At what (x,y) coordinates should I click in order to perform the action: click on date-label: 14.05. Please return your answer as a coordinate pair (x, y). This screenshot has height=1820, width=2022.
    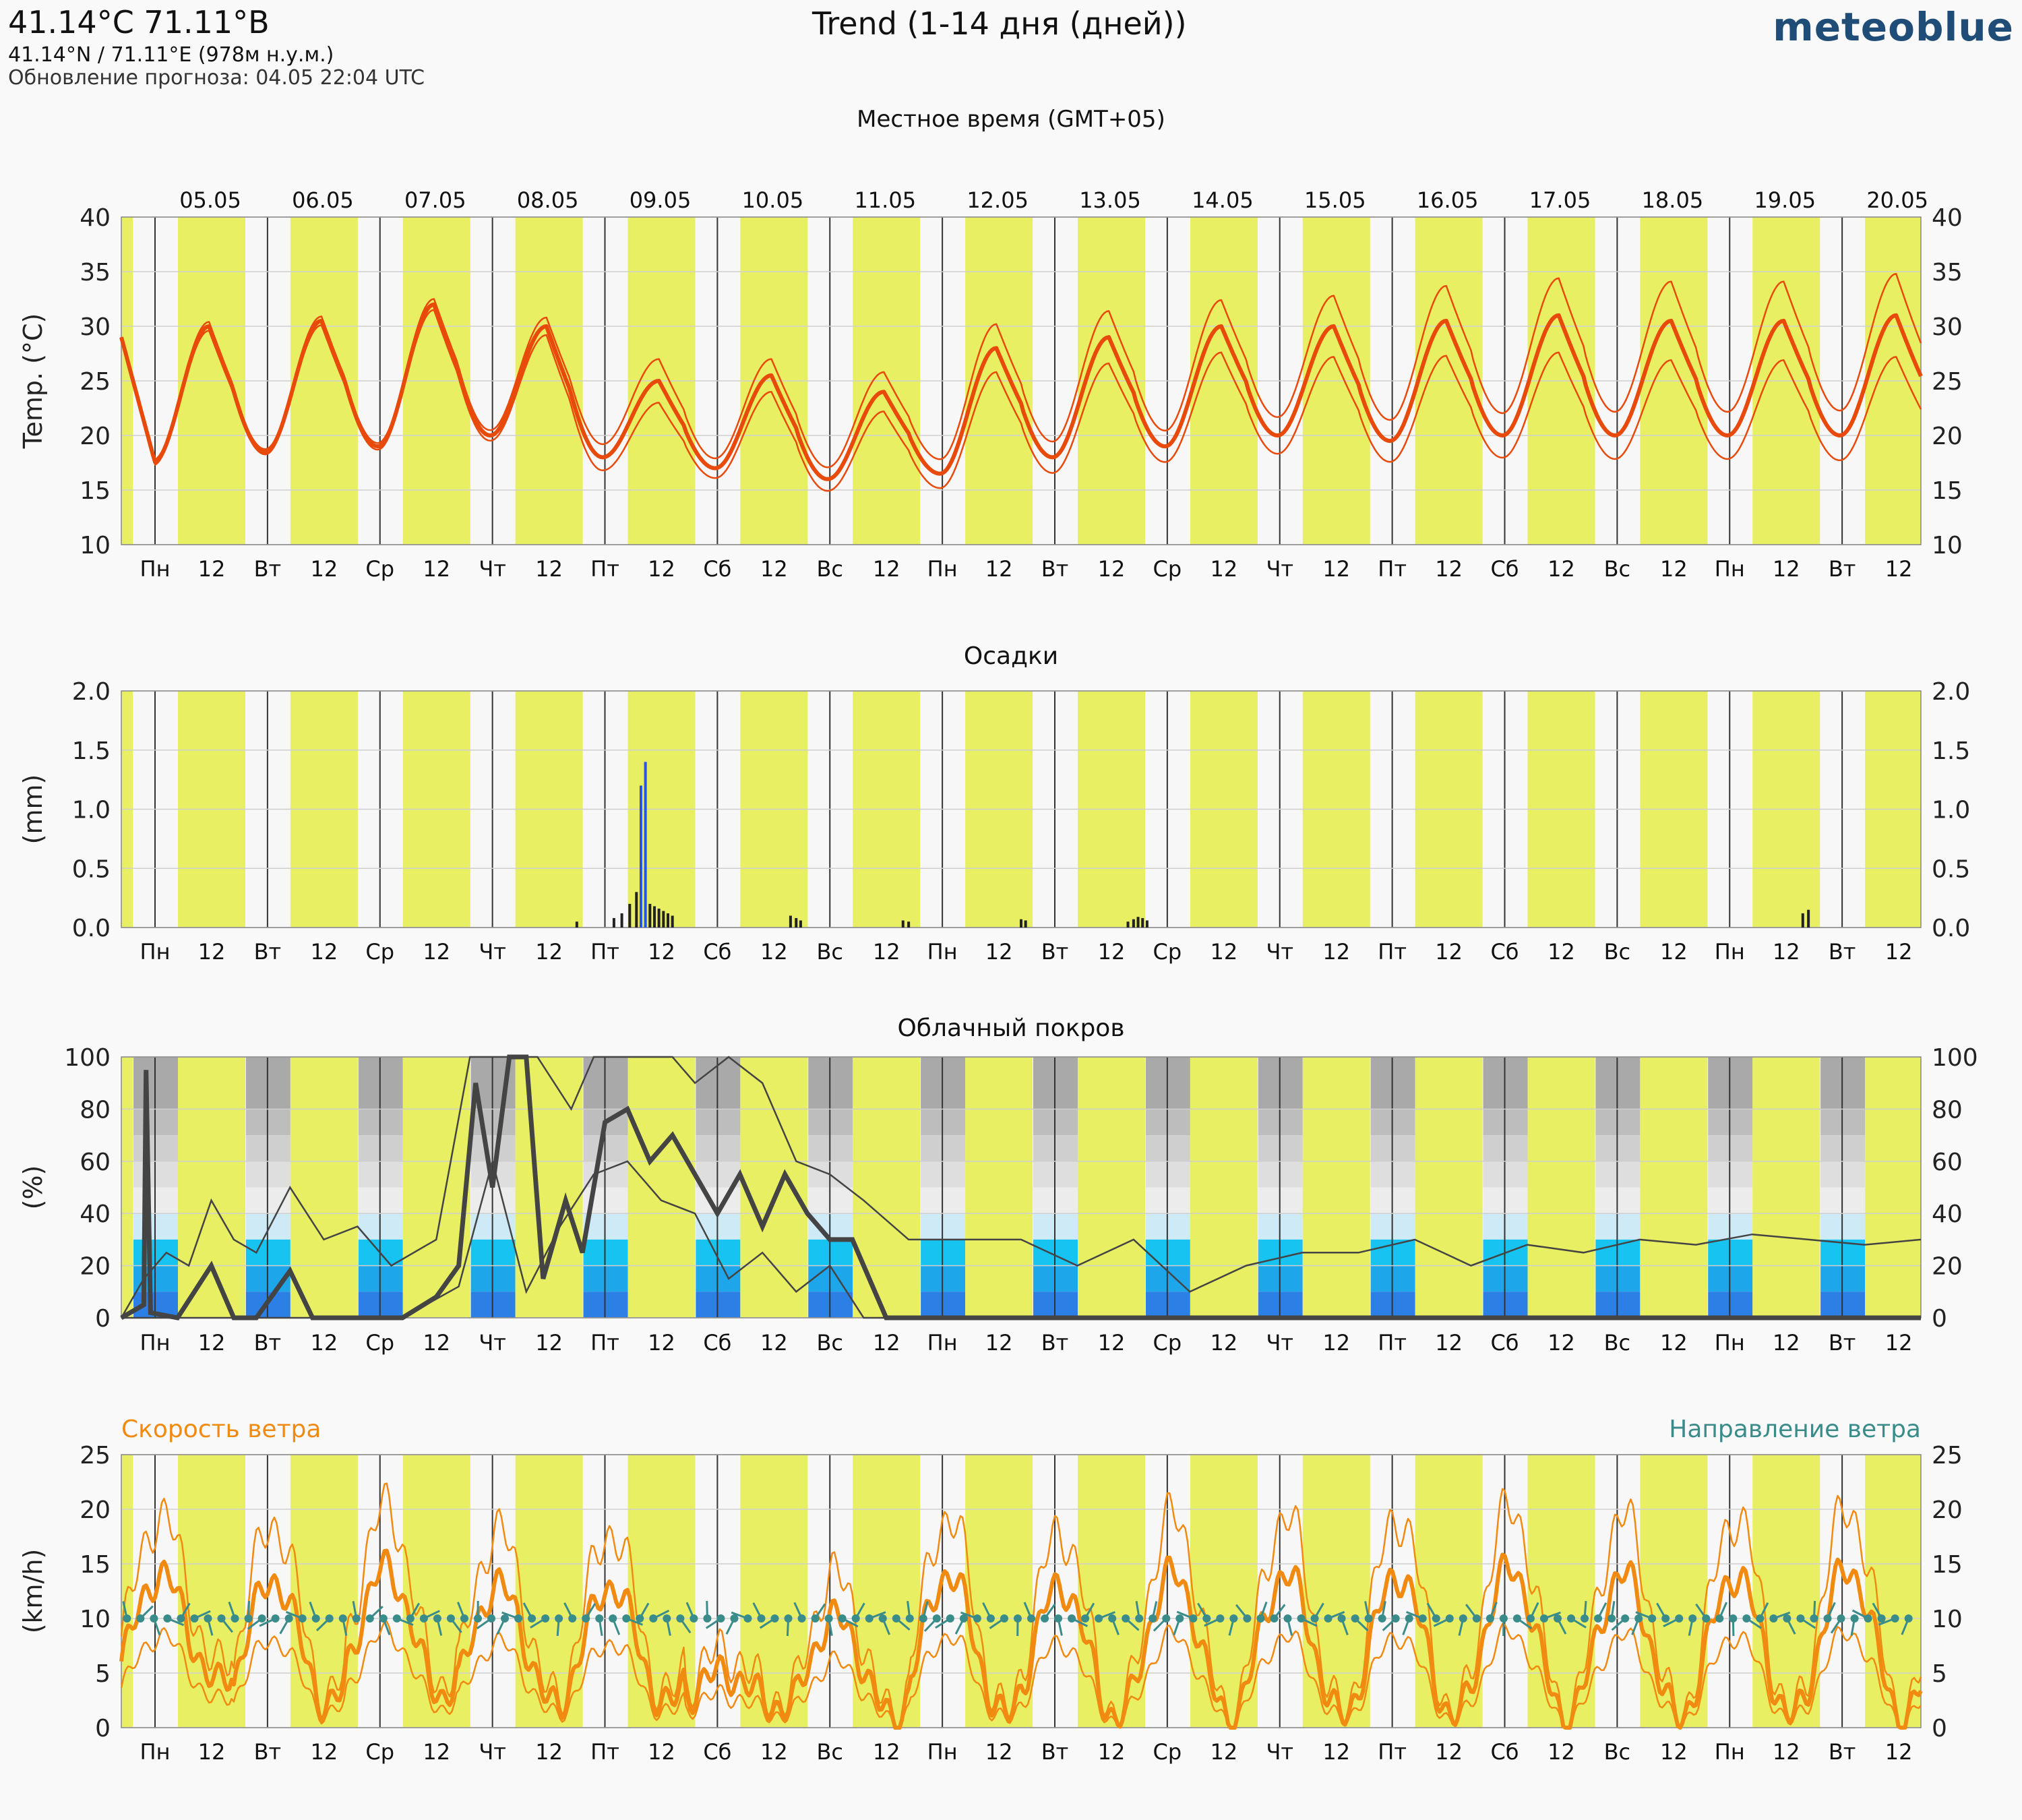
    Looking at the image, I should click on (1223, 200).